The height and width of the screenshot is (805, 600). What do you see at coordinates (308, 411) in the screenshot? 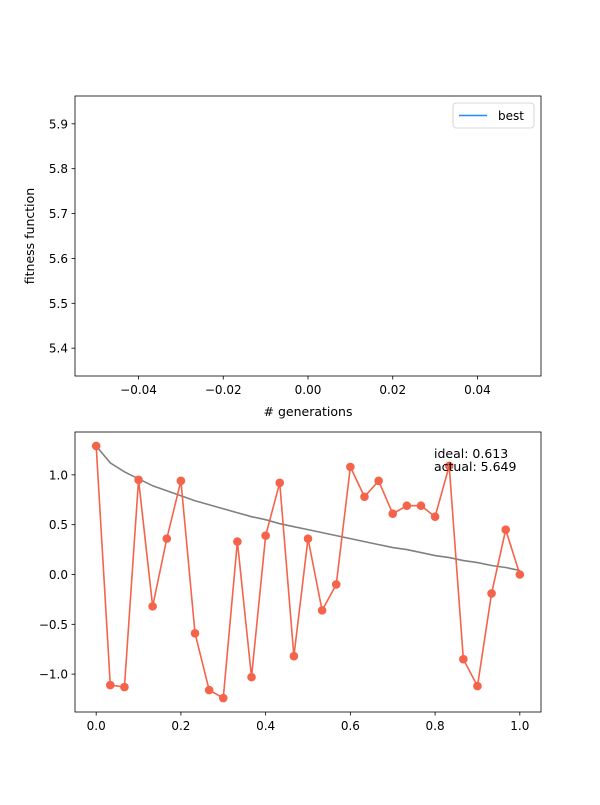
I see `top-chart-xlabel: # generations` at bounding box center [308, 411].